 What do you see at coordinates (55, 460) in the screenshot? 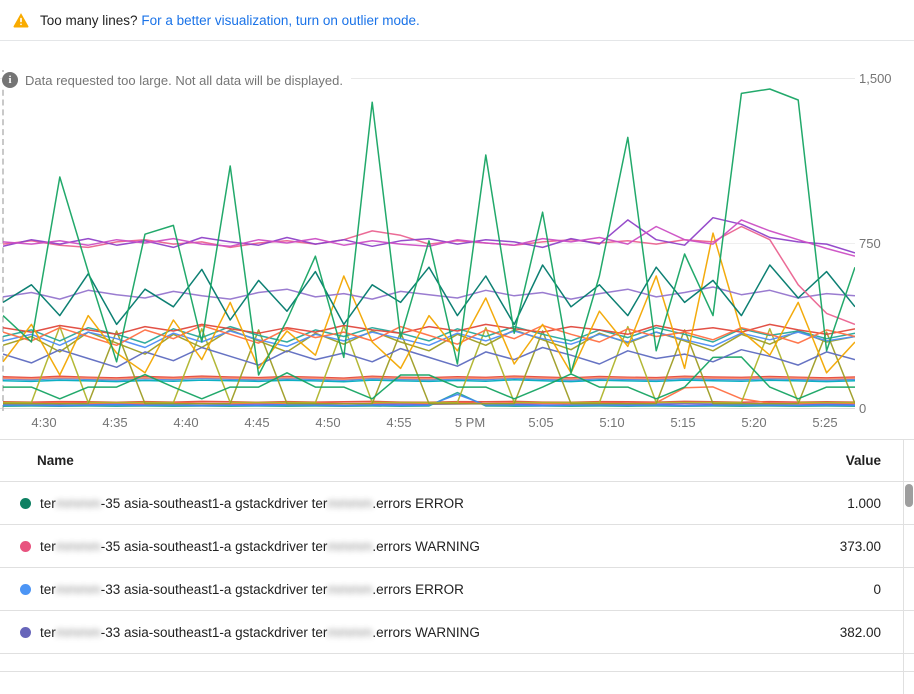
I see `name-column-header: Name` at bounding box center [55, 460].